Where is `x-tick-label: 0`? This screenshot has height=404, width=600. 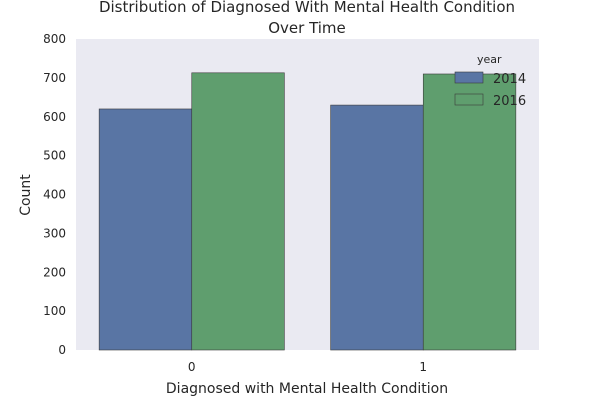 x-tick-label: 0 is located at coordinates (192, 367).